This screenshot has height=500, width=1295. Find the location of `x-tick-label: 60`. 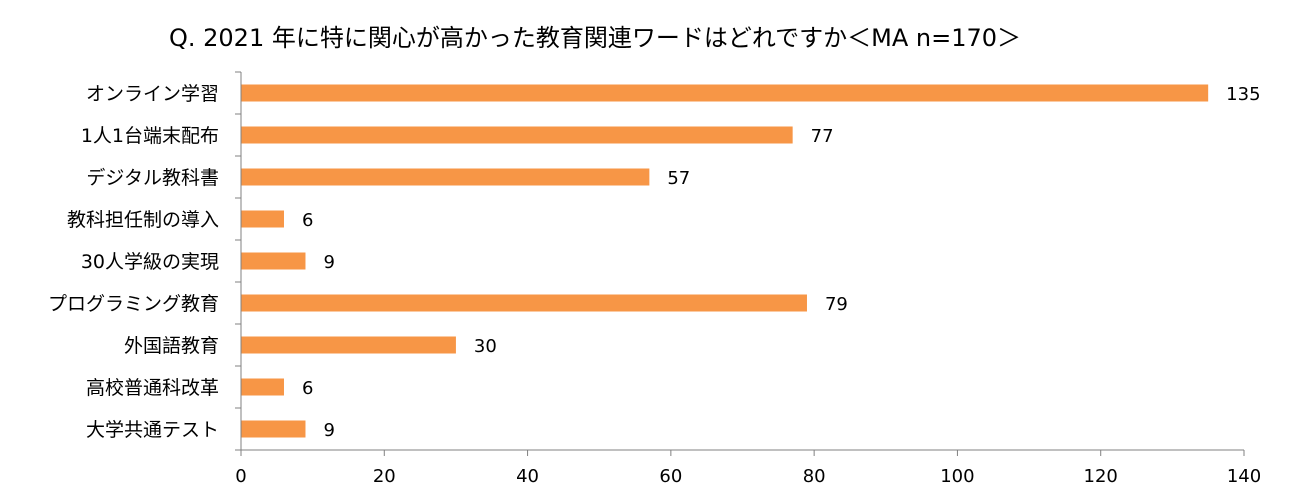

x-tick-label: 60 is located at coordinates (670, 476).